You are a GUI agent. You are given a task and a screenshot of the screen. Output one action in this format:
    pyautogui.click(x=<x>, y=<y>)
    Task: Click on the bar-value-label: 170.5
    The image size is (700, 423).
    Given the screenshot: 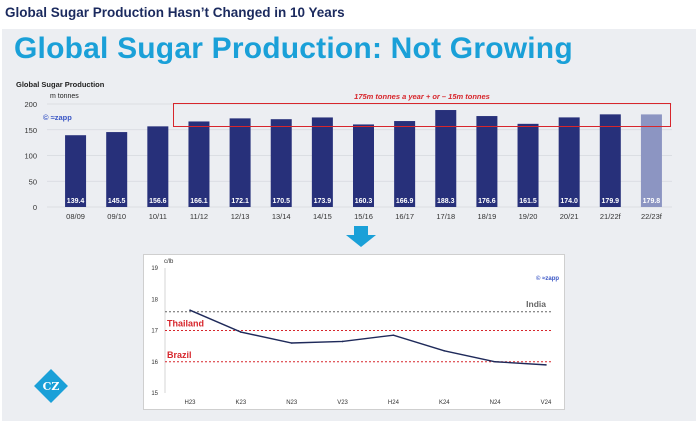 What is the action you would take?
    pyautogui.click(x=281, y=201)
    